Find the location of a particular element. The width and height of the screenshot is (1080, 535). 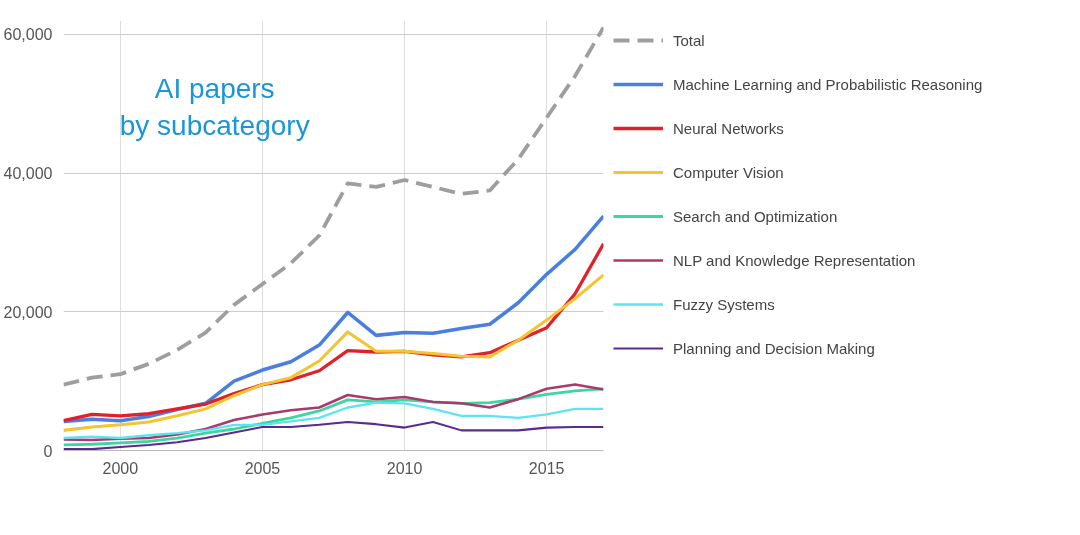

legend-label: Planning and Decision Making is located at coordinates (774, 348).